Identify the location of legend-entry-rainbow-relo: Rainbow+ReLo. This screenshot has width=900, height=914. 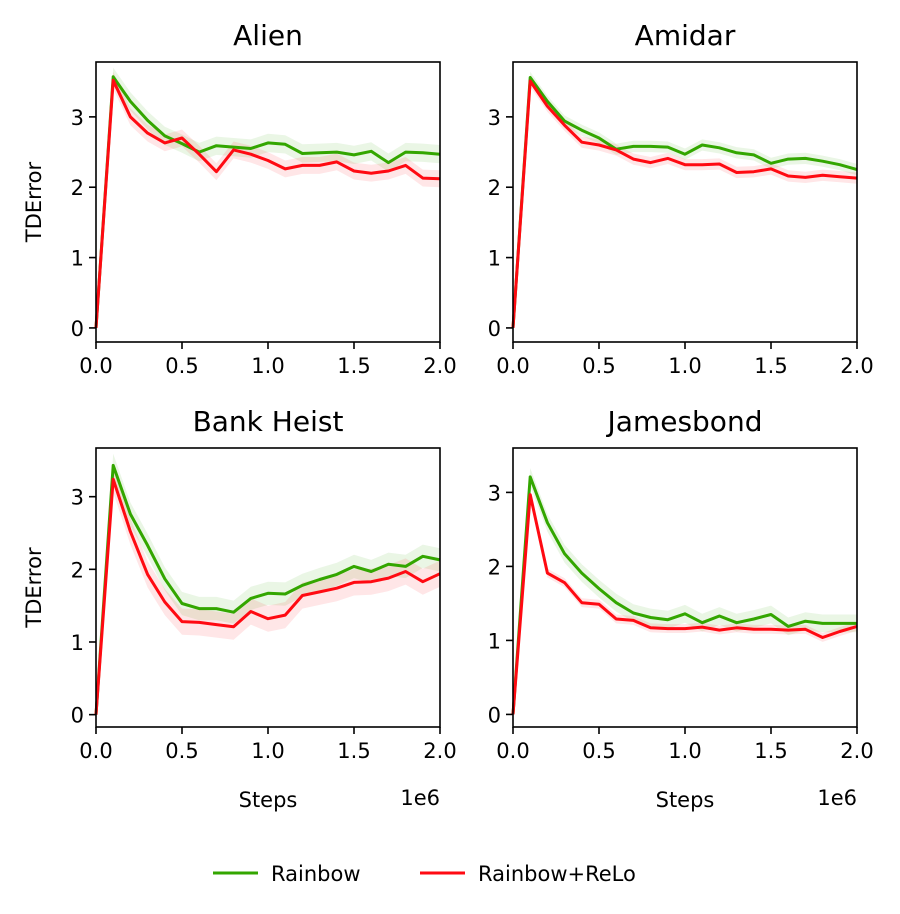
(528, 874).